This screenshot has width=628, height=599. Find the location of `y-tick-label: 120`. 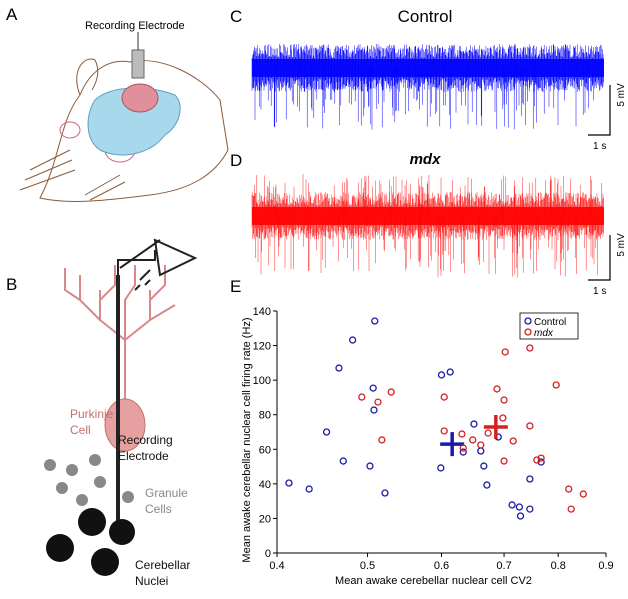

y-tick-label: 120 is located at coordinates (262, 347).